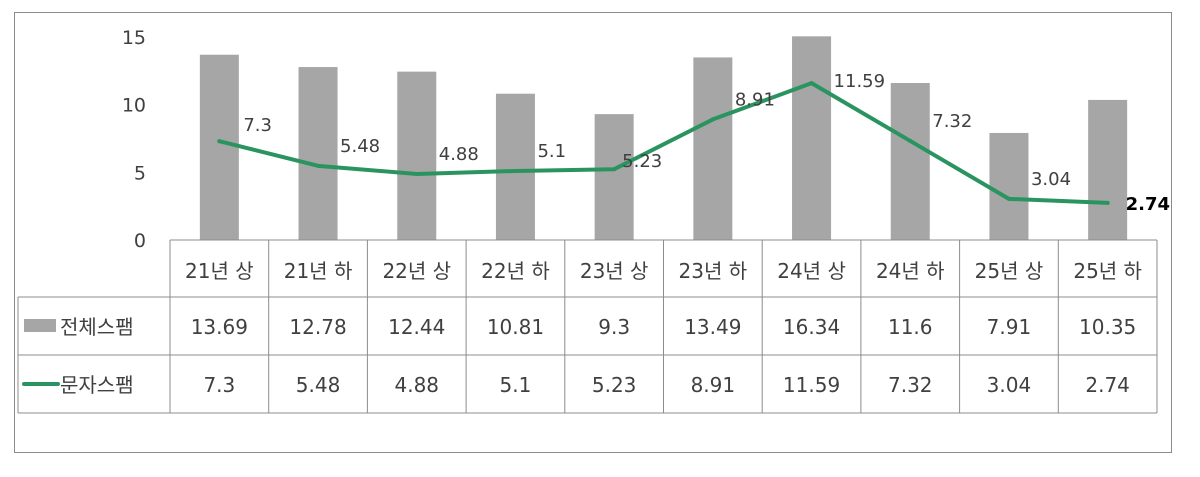 The image size is (1200, 477). Describe the element at coordinates (952, 121) in the screenshot. I see `data-label: 7.32` at that location.